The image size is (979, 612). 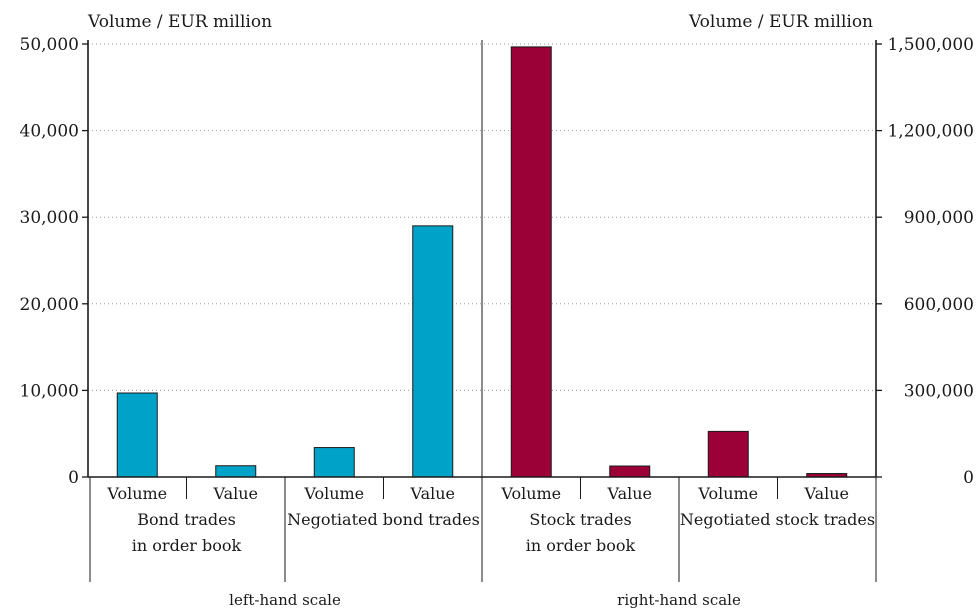 What do you see at coordinates (939, 305) in the screenshot?
I see `right-tick-label: 600,000` at bounding box center [939, 305].